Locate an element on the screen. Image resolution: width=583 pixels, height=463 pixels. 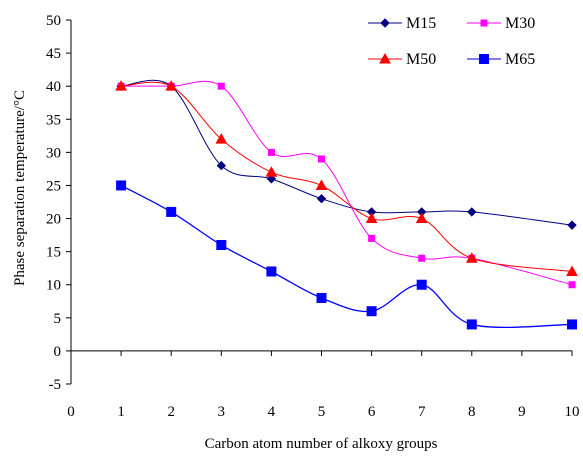
legend-label-m30: M30 is located at coordinates (520, 23).